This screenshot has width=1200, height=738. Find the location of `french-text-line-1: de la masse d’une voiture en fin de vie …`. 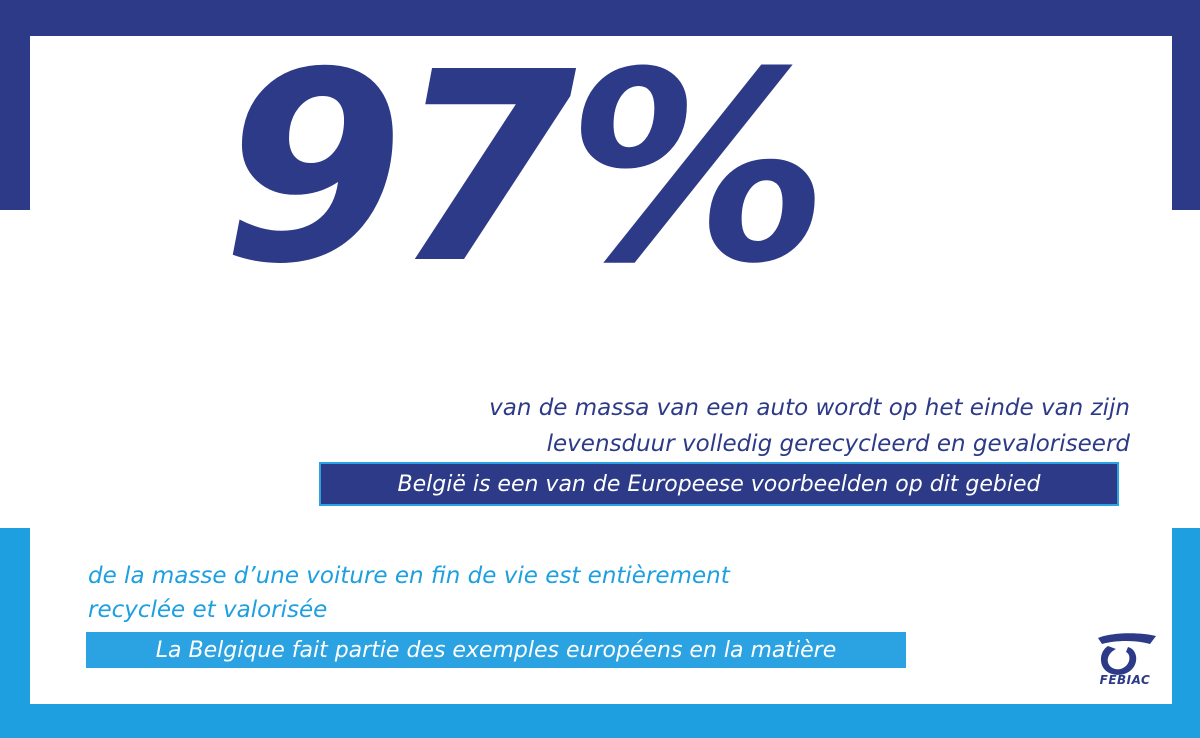

french-text-line-1: de la masse d’une voiture en fin de vie … is located at coordinates (409, 576).